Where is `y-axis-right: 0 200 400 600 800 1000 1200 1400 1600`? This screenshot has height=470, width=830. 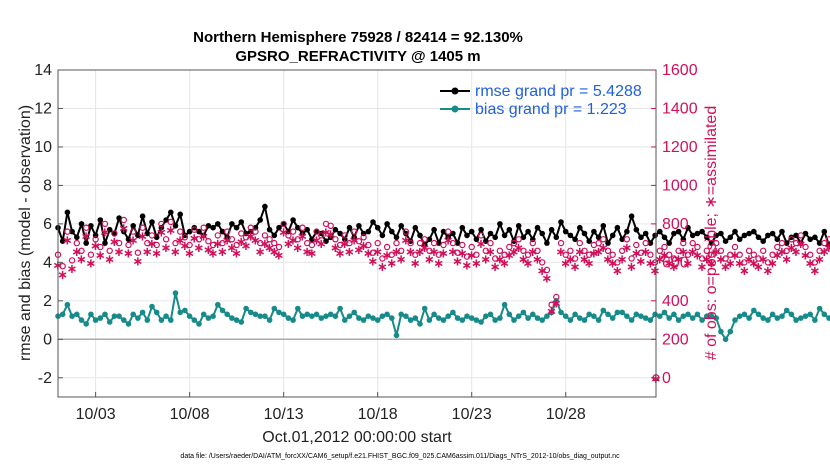 y-axis-right: 0 200 400 600 800 1000 1200 1400 1600 is located at coordinates (674, 224).